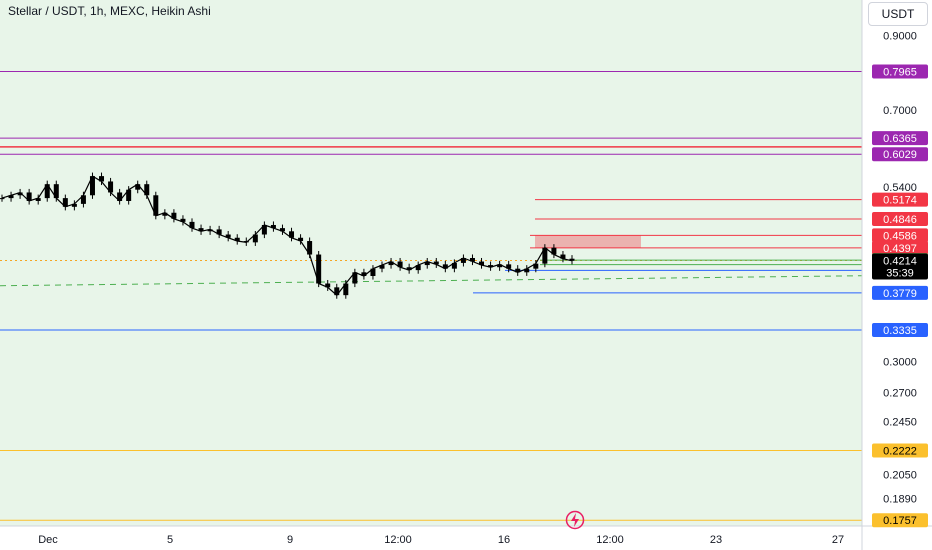 The height and width of the screenshot is (550, 932). Describe the element at coordinates (170, 540) in the screenshot. I see `x-tick-label: 5` at that location.